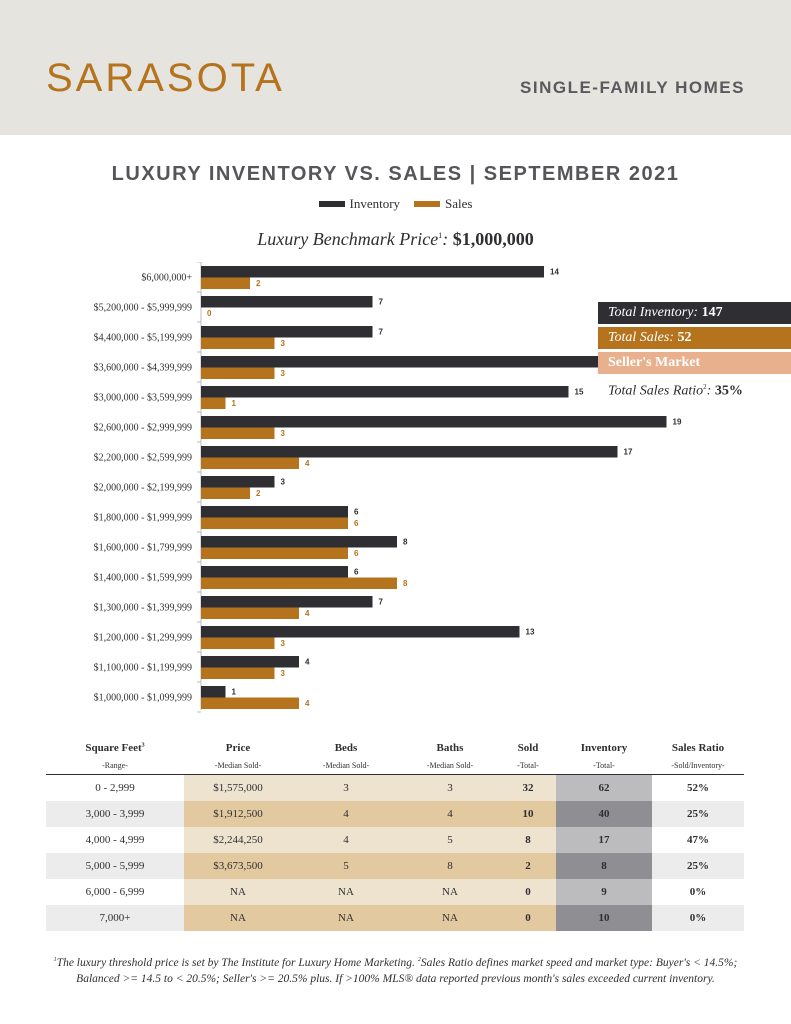  Describe the element at coordinates (331, 204) in the screenshot. I see `legend-swatch-inventory` at that location.